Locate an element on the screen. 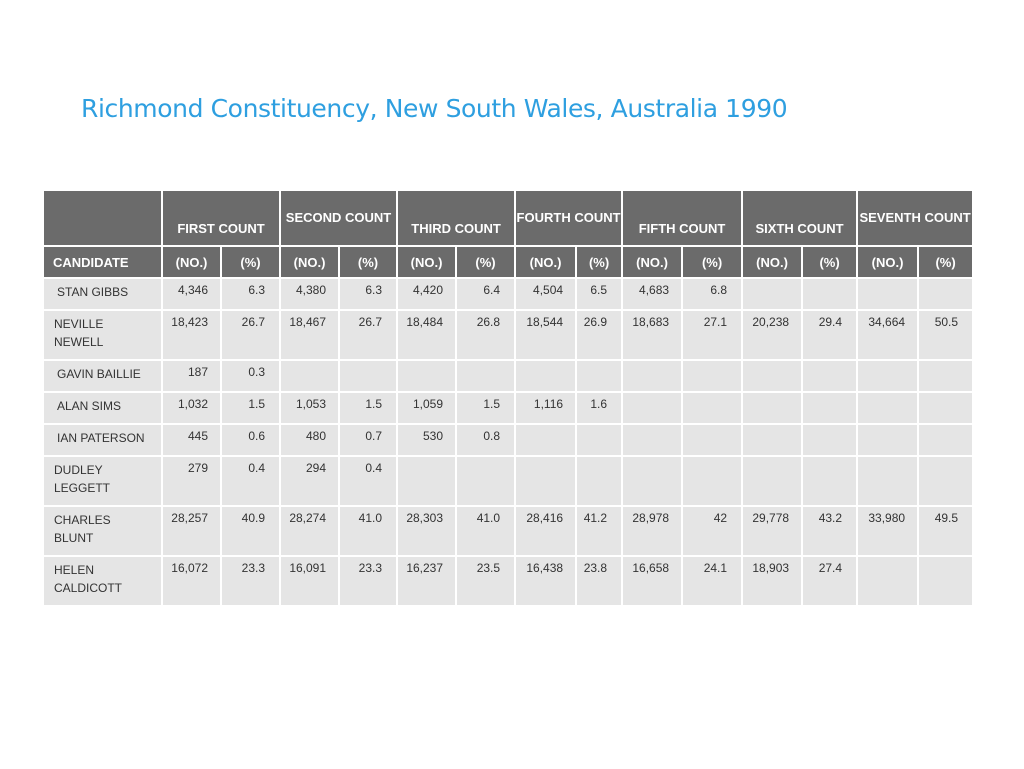  vote-count-cell: 18,544 is located at coordinates (546, 335).